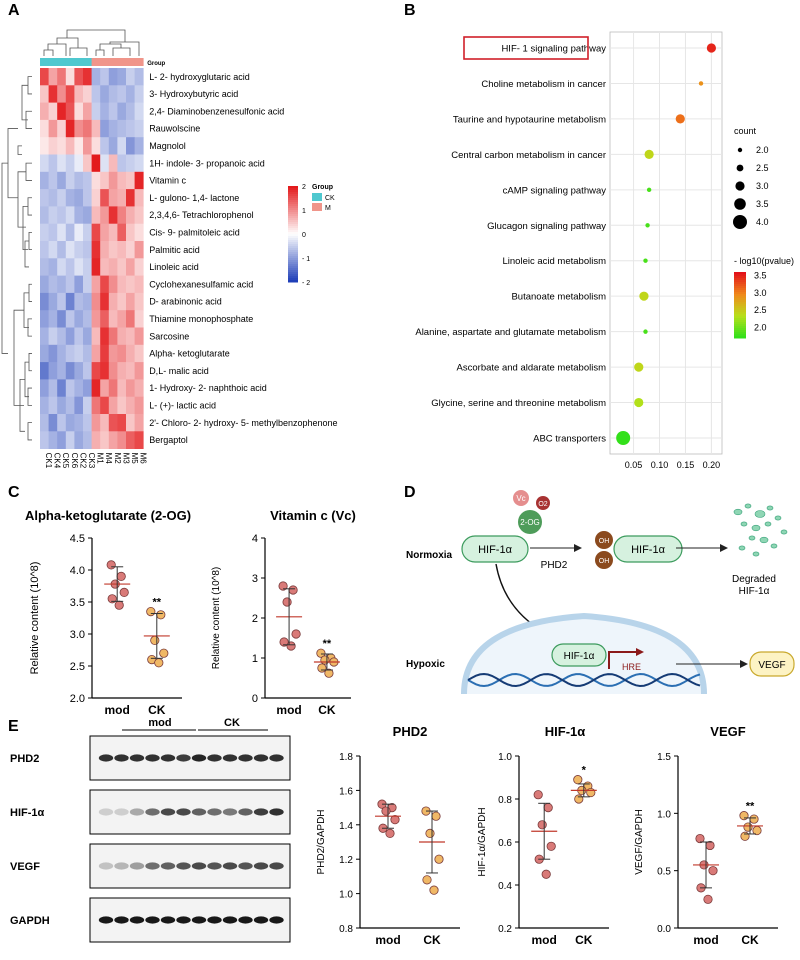 The image size is (800, 960). Describe the element at coordinates (346, 757) in the screenshot. I see `y-tick-label: 1.8` at that location.